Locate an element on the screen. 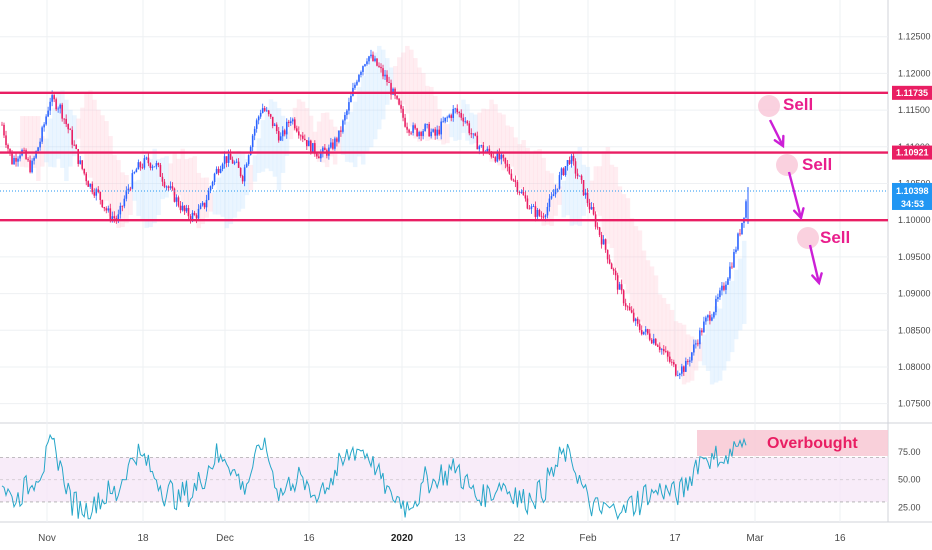  price-tick-label: 1.08000 is located at coordinates (914, 367).